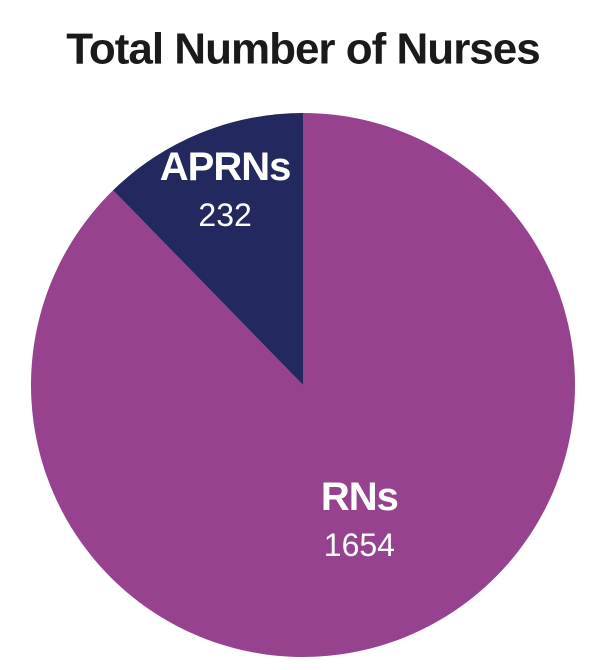  I want to click on slice-value: 1654, so click(359, 545).